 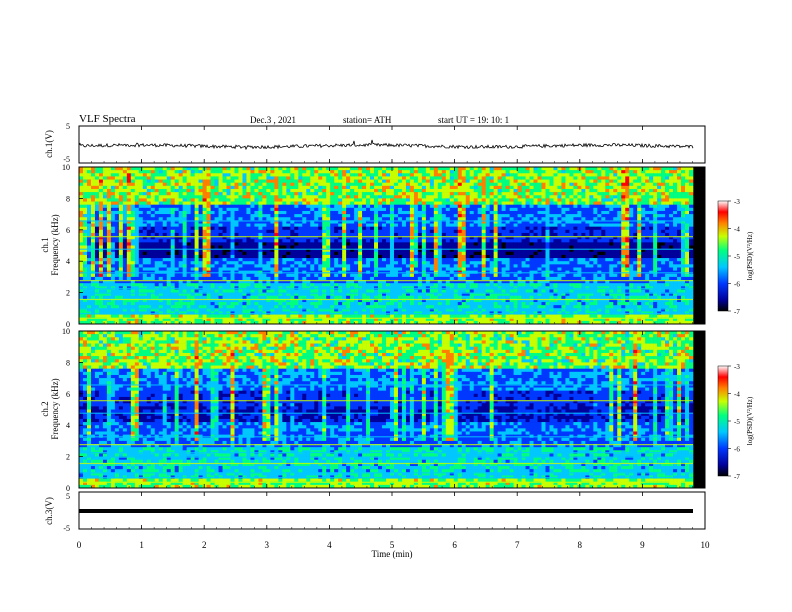 I want to click on xtick-label: 1, so click(x=141, y=545).